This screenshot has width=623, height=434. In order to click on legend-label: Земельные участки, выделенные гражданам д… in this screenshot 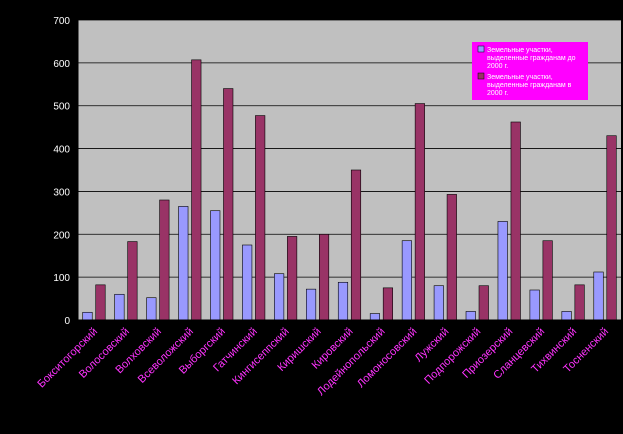, I will do `click(531, 58)`.